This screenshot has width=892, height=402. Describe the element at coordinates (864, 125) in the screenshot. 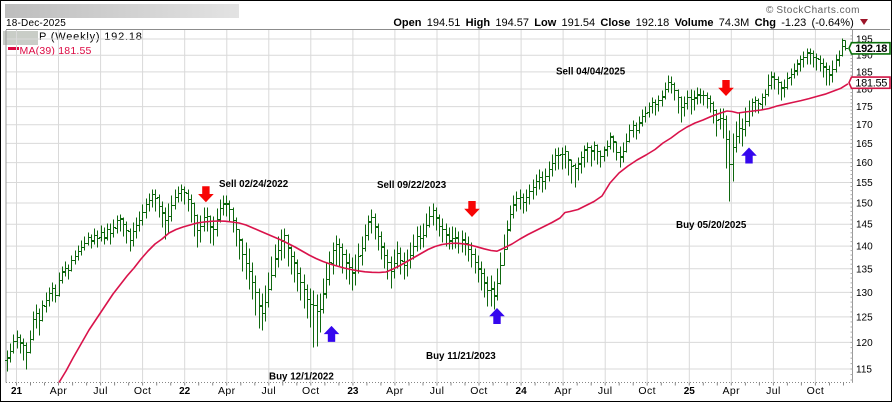

I see `svg-text: 170` at that location.